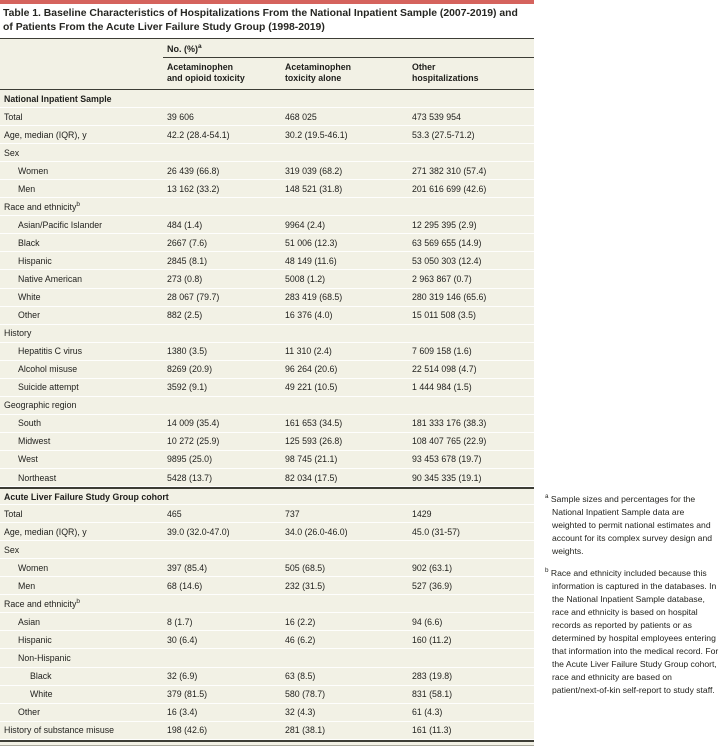 The image size is (720, 749). What do you see at coordinates (193, 441) in the screenshot?
I see `row-value: 10 272 (25.9)` at bounding box center [193, 441].